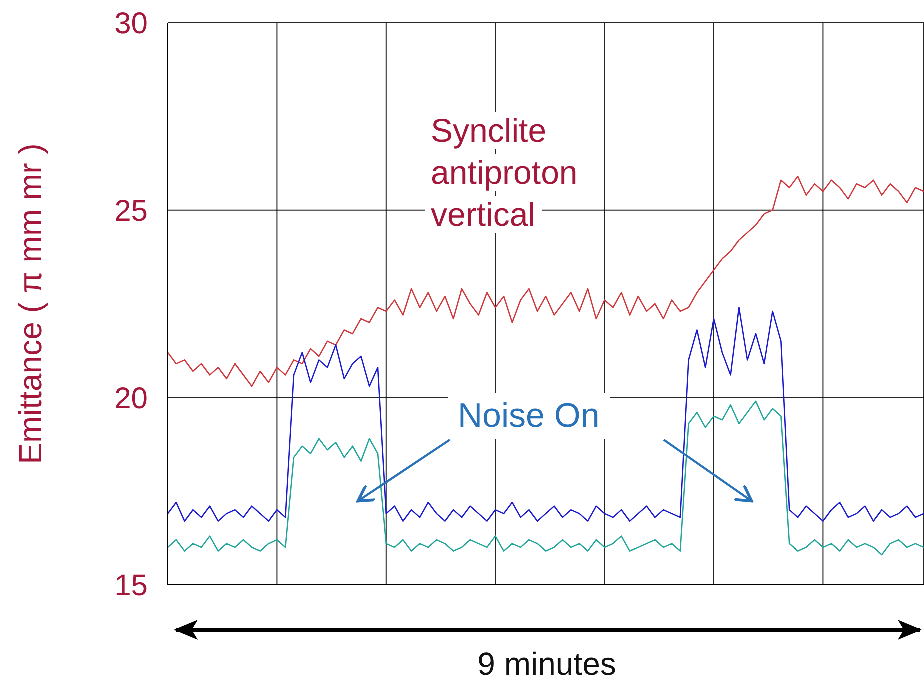 The width and height of the screenshot is (924, 686). What do you see at coordinates (30, 304) in the screenshot?
I see `y-axis-title: Emittance ( π mm mr )` at bounding box center [30, 304].